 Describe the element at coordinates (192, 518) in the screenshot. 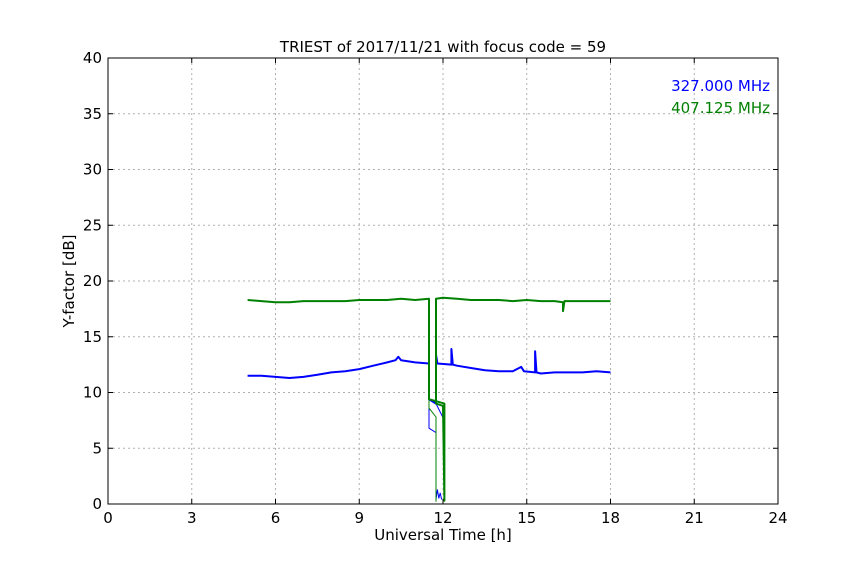

I see `x-tick-label: 3` at that location.